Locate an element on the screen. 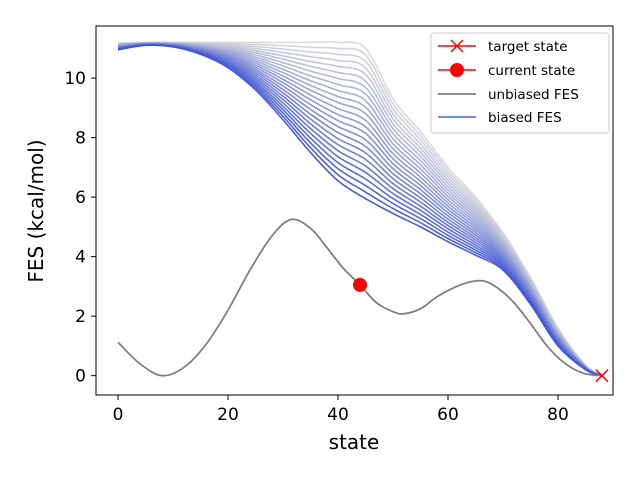 The height and width of the screenshot is (480, 640). legend-current-dot-icon is located at coordinates (457, 70).